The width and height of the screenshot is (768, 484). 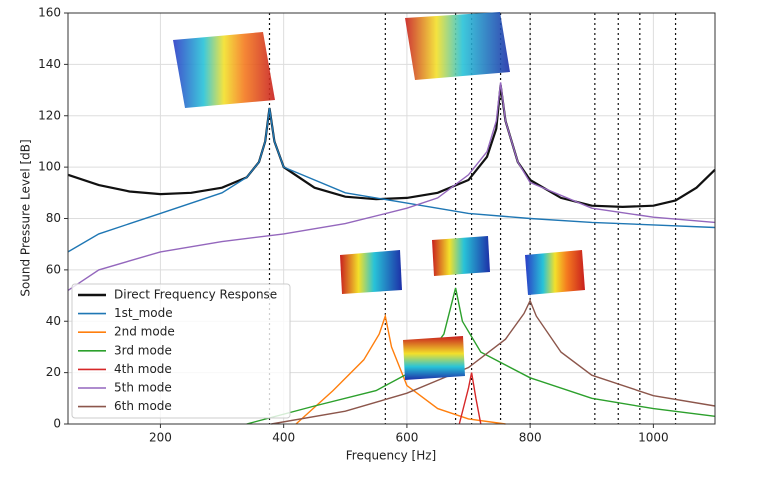 I want to click on legend-label: 1st_mode, so click(x=143, y=313).